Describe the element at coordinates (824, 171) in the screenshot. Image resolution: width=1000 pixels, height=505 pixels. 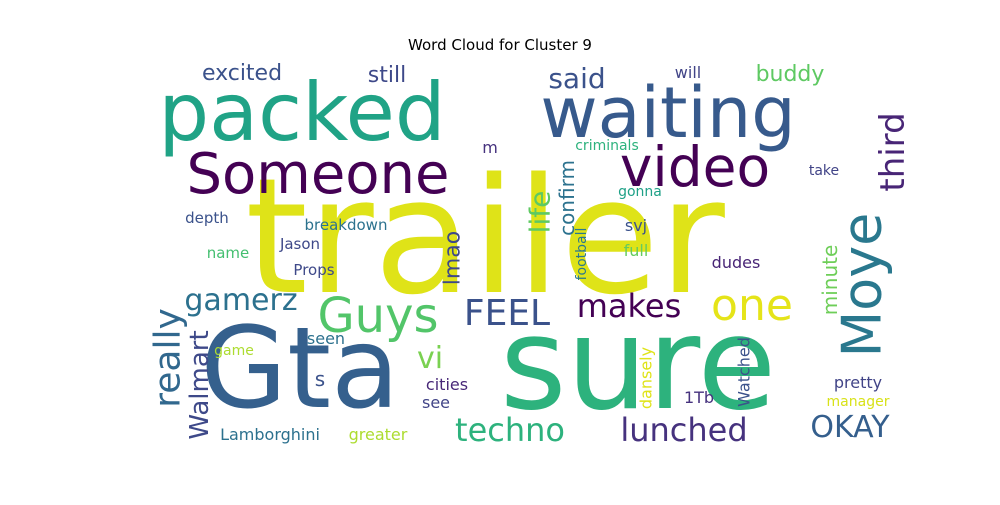
I see `word-take: take` at that location.